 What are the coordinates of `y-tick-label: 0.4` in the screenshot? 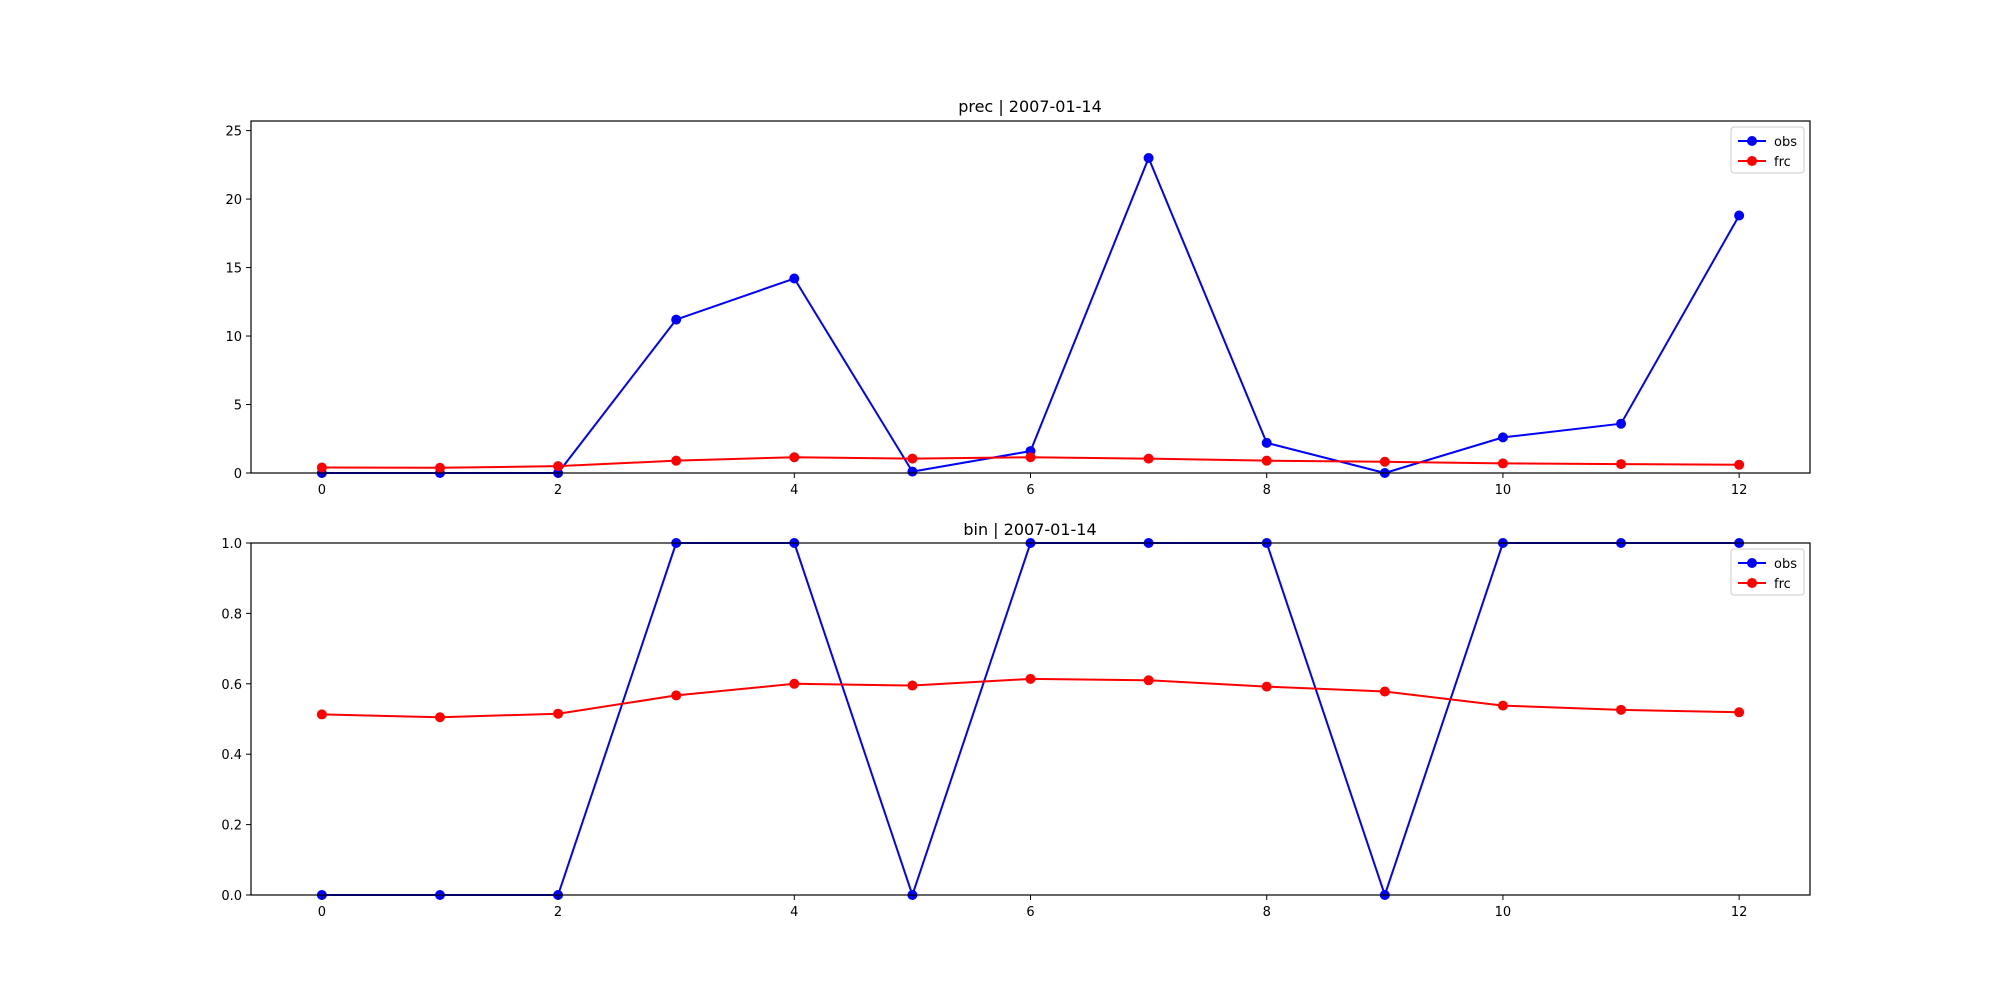 It's located at (231, 755).